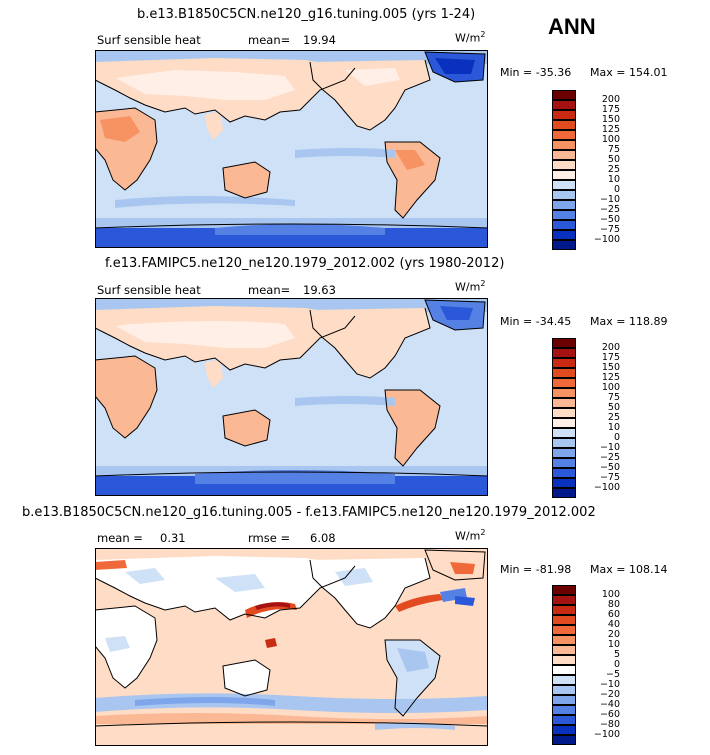  I want to click on panel1-map, so click(291, 149).